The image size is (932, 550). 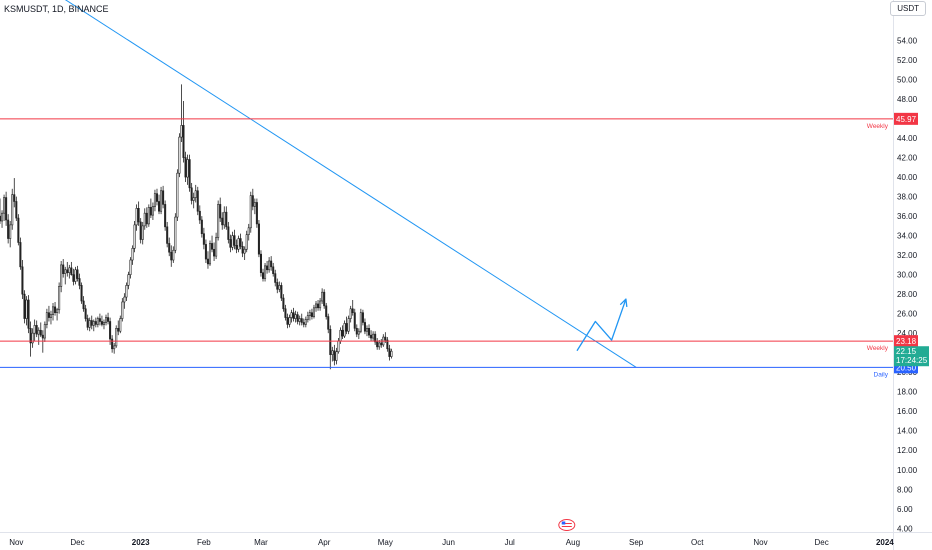 What do you see at coordinates (906, 351) in the screenshot?
I see `last-price-value: 22.15` at bounding box center [906, 351].